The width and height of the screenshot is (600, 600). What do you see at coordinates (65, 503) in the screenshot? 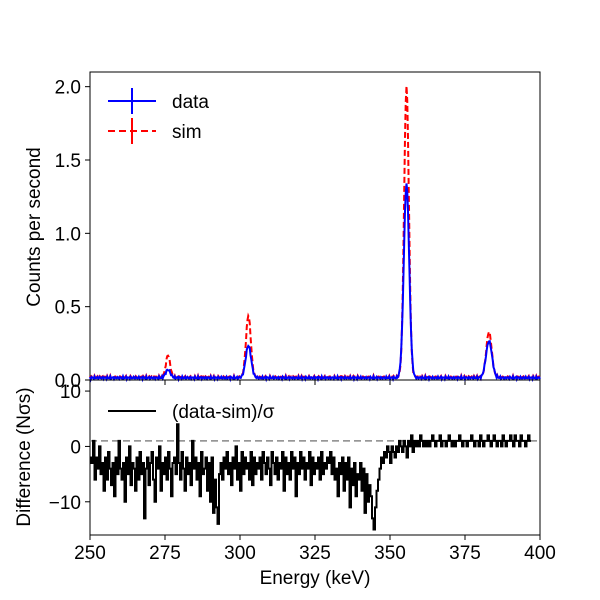
I see `bottom-y-tick-label: −10` at bounding box center [65, 503].